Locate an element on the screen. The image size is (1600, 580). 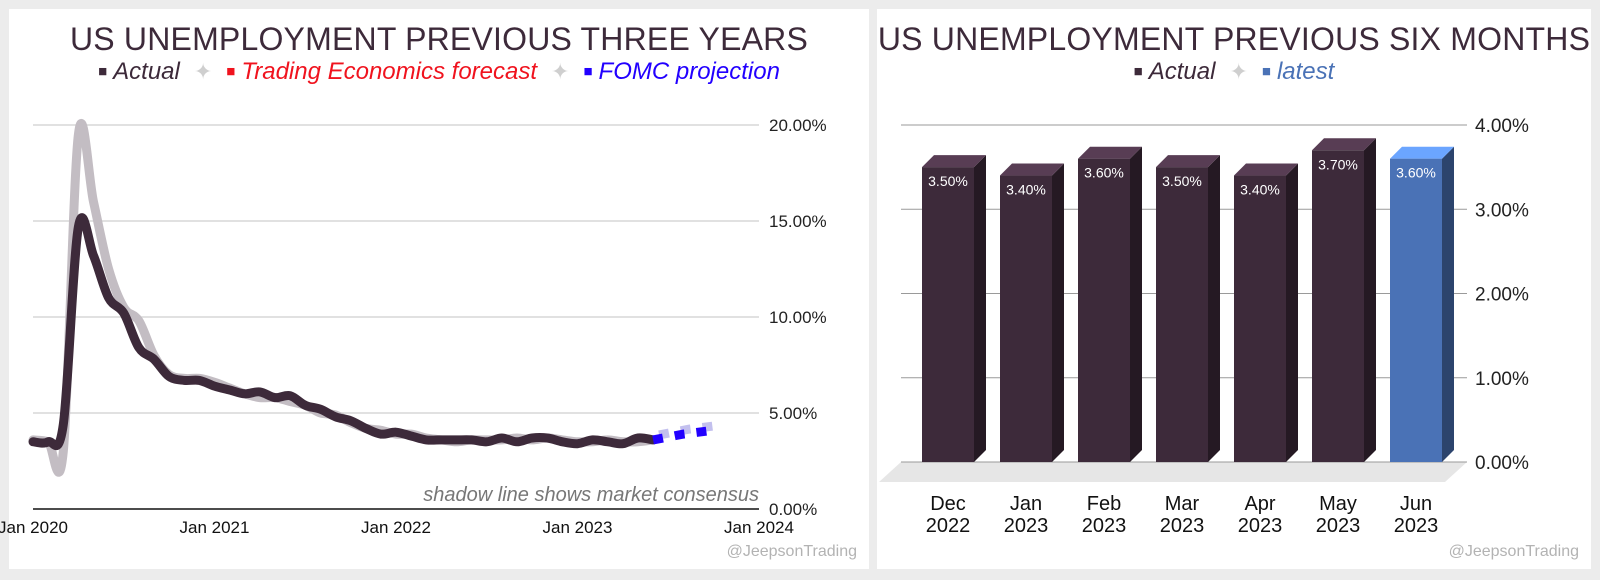
x-tick-label: Jan 2020 is located at coordinates (34, 527).